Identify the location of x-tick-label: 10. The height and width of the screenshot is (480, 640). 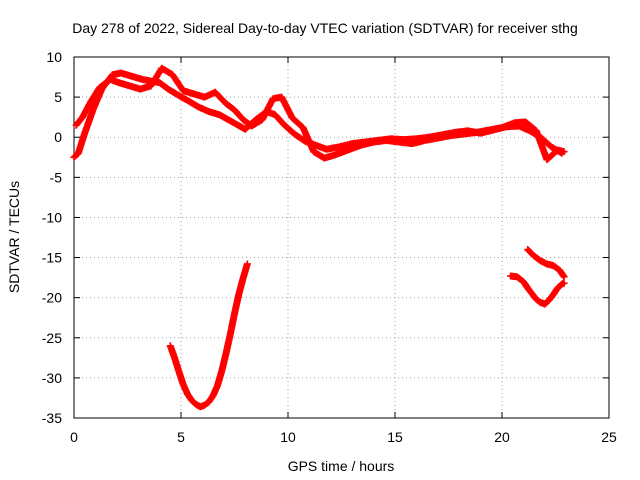
(288, 437).